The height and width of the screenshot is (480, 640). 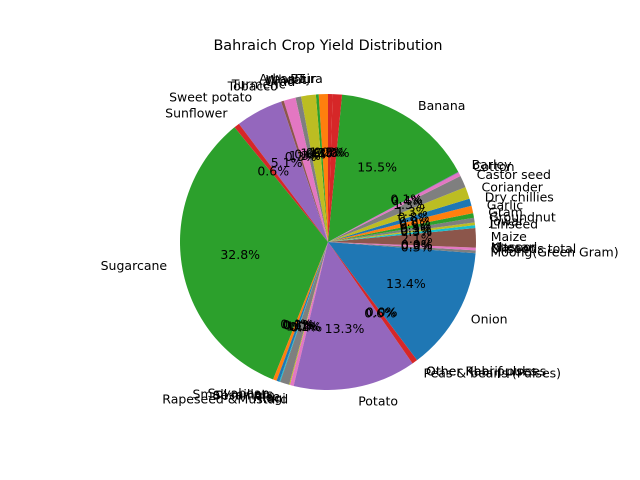 What do you see at coordinates (513, 186) in the screenshot?
I see `slice-label: Coriander` at bounding box center [513, 186].